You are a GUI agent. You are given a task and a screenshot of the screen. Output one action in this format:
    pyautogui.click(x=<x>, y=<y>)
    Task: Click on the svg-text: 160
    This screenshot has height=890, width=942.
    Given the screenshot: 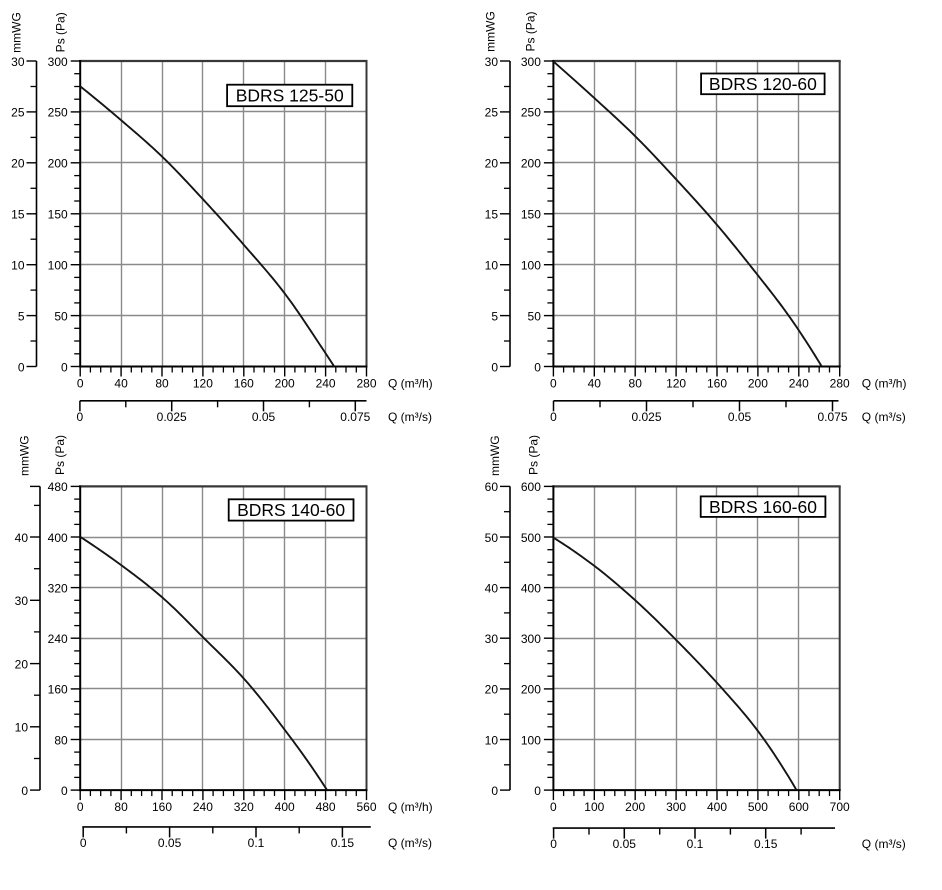 What is the action you would take?
    pyautogui.click(x=58, y=690)
    